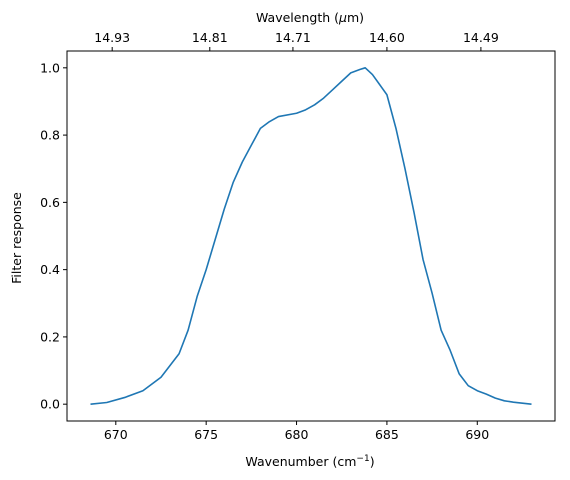 The height and width of the screenshot is (480, 570). Describe the element at coordinates (310, 17) in the screenshot. I see `top-axis-title: Wavelength (μm)` at that location.